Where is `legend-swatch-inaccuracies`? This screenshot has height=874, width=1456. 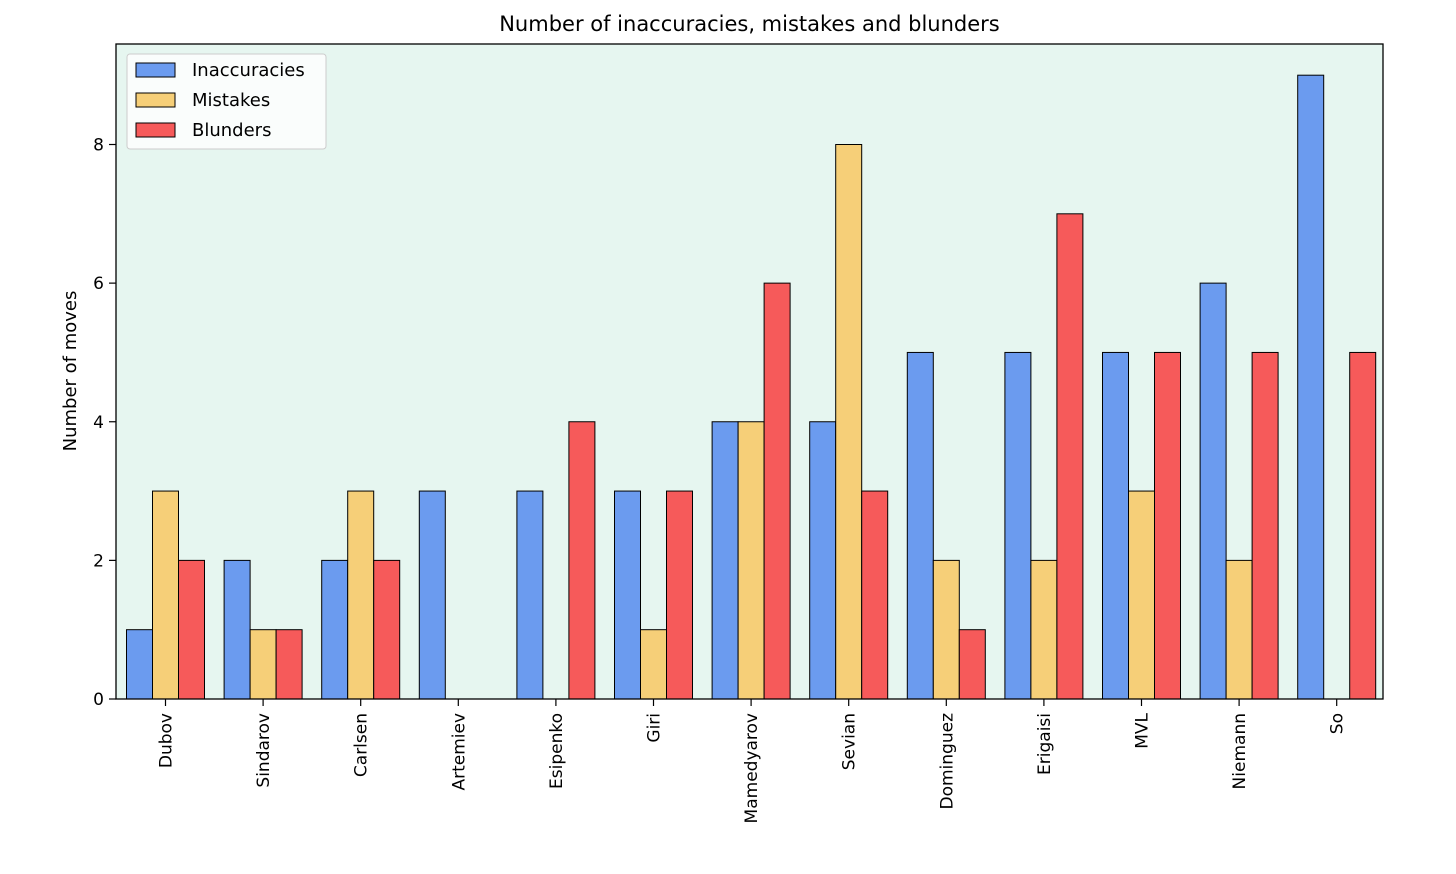 legend-swatch-inaccuracies is located at coordinates (155, 70).